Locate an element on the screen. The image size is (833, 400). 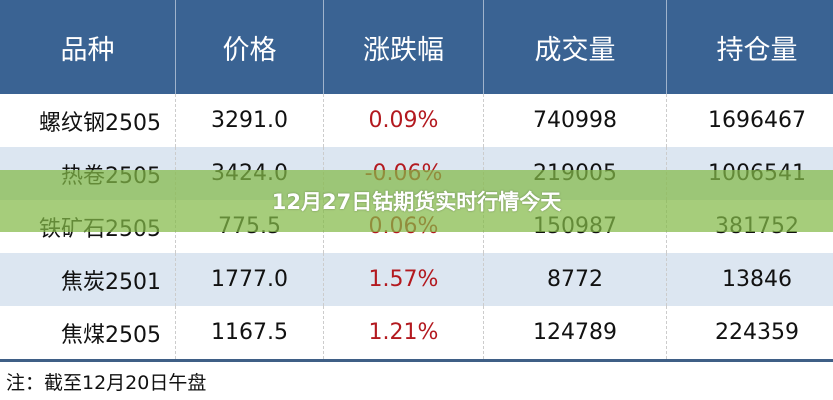
open-interest-cell: 224359 is located at coordinates (749, 332).